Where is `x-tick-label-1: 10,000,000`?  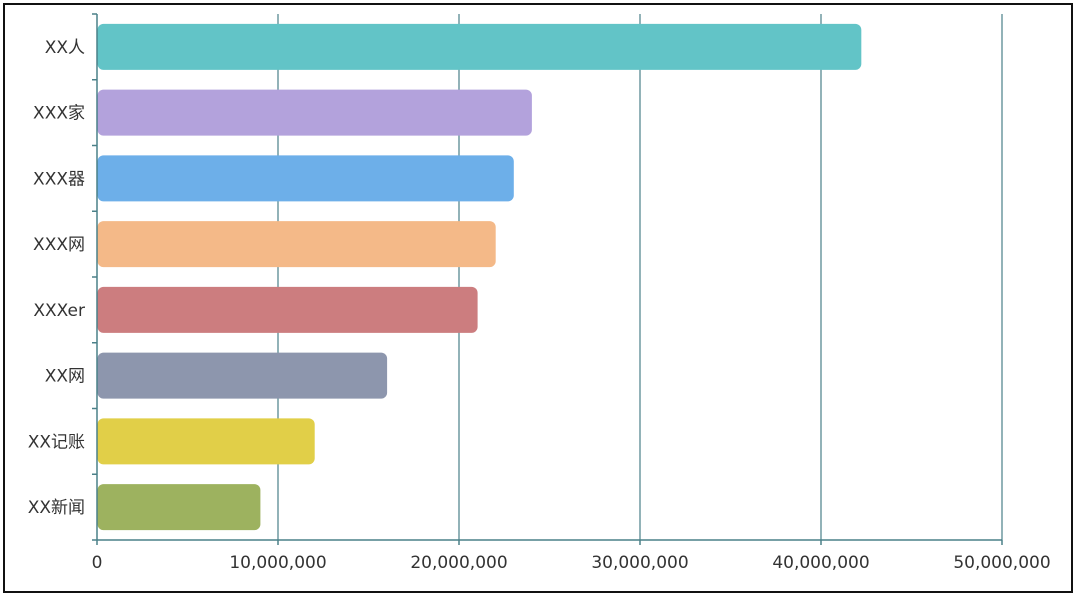
x-tick-label-1: 10,000,000 is located at coordinates (277, 563).